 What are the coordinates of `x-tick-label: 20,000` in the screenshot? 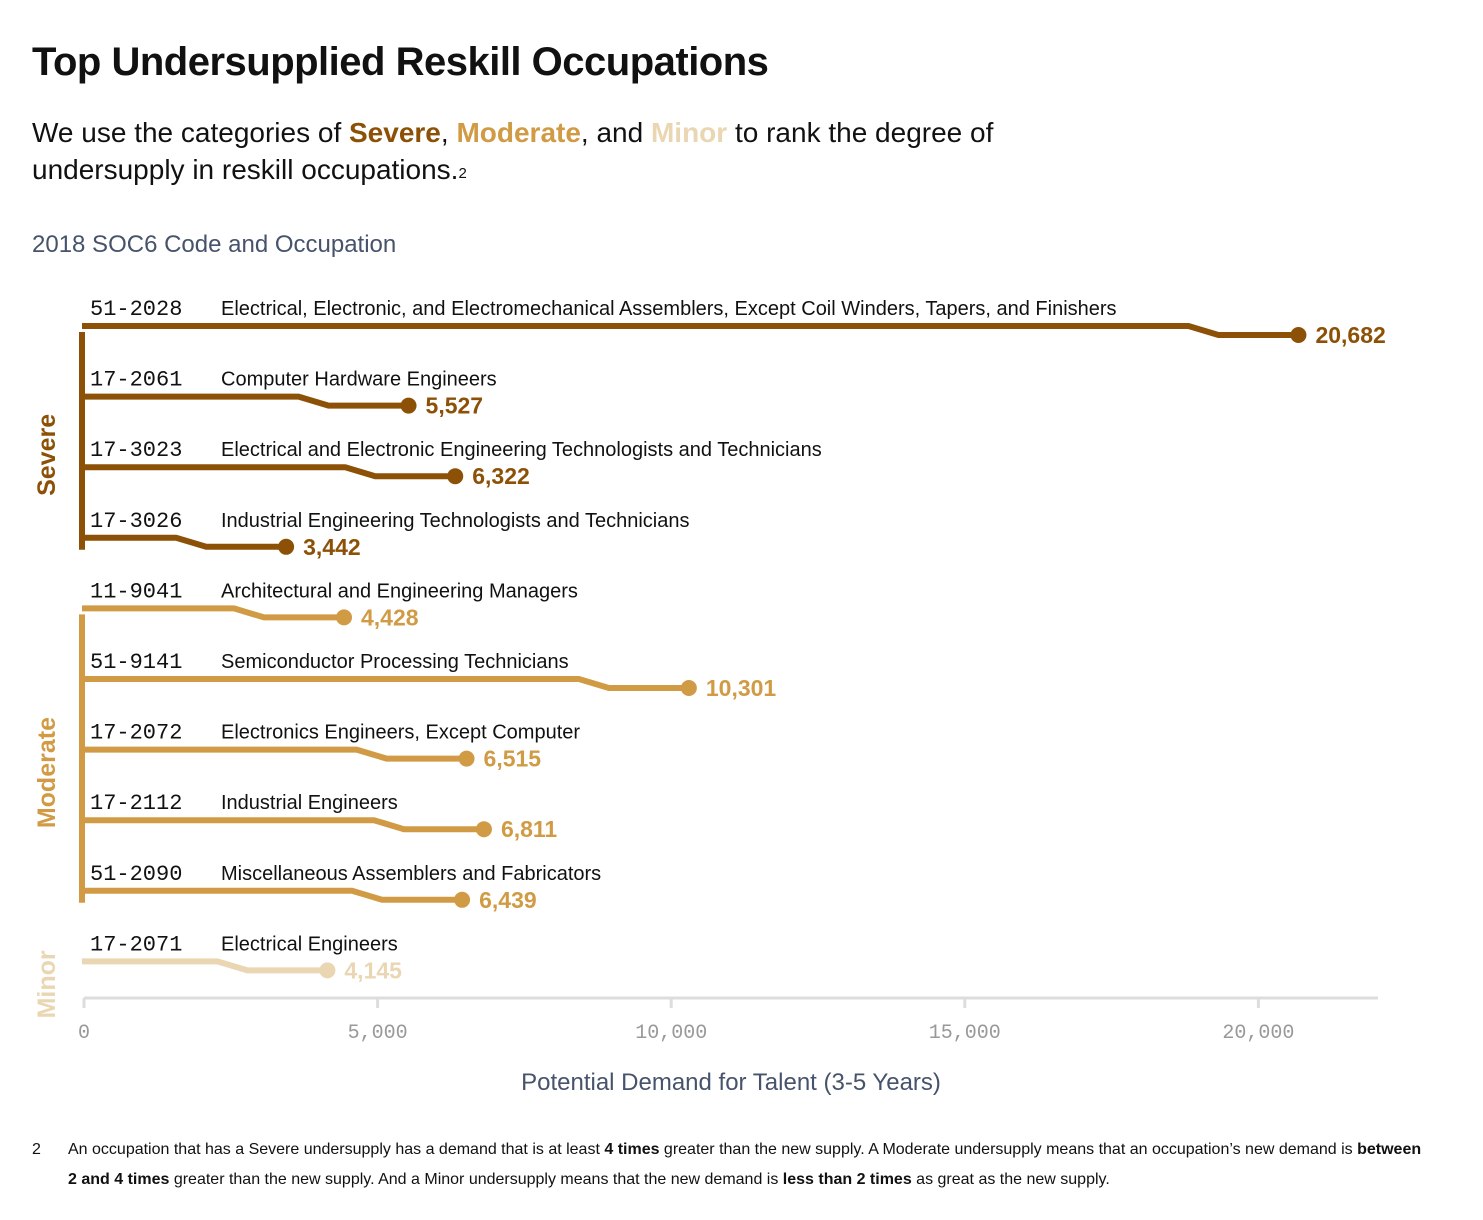 It's located at (1258, 1033).